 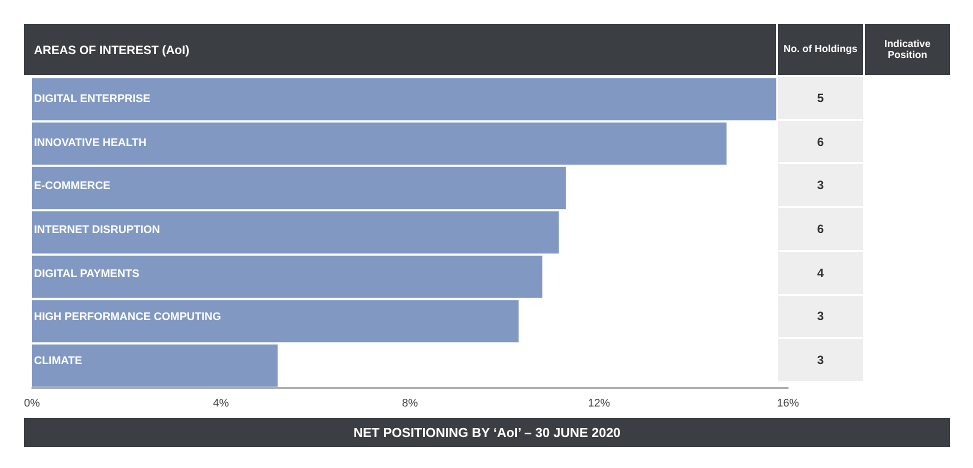 What do you see at coordinates (92, 99) in the screenshot?
I see `y-tick-label: DIGITAL ENTERPRISE` at bounding box center [92, 99].